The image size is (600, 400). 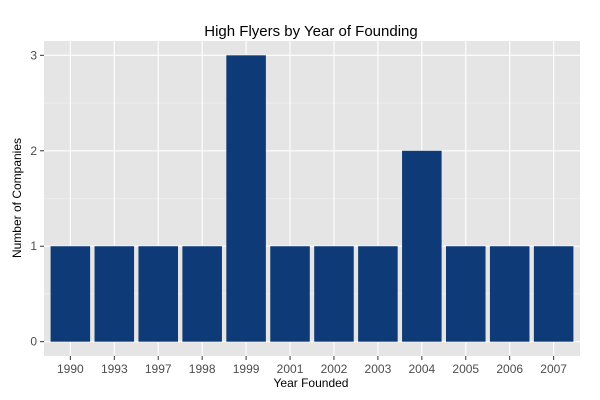 What do you see at coordinates (310, 31) in the screenshot?
I see `chart-title: High Flyers by Year of Founding` at bounding box center [310, 31].